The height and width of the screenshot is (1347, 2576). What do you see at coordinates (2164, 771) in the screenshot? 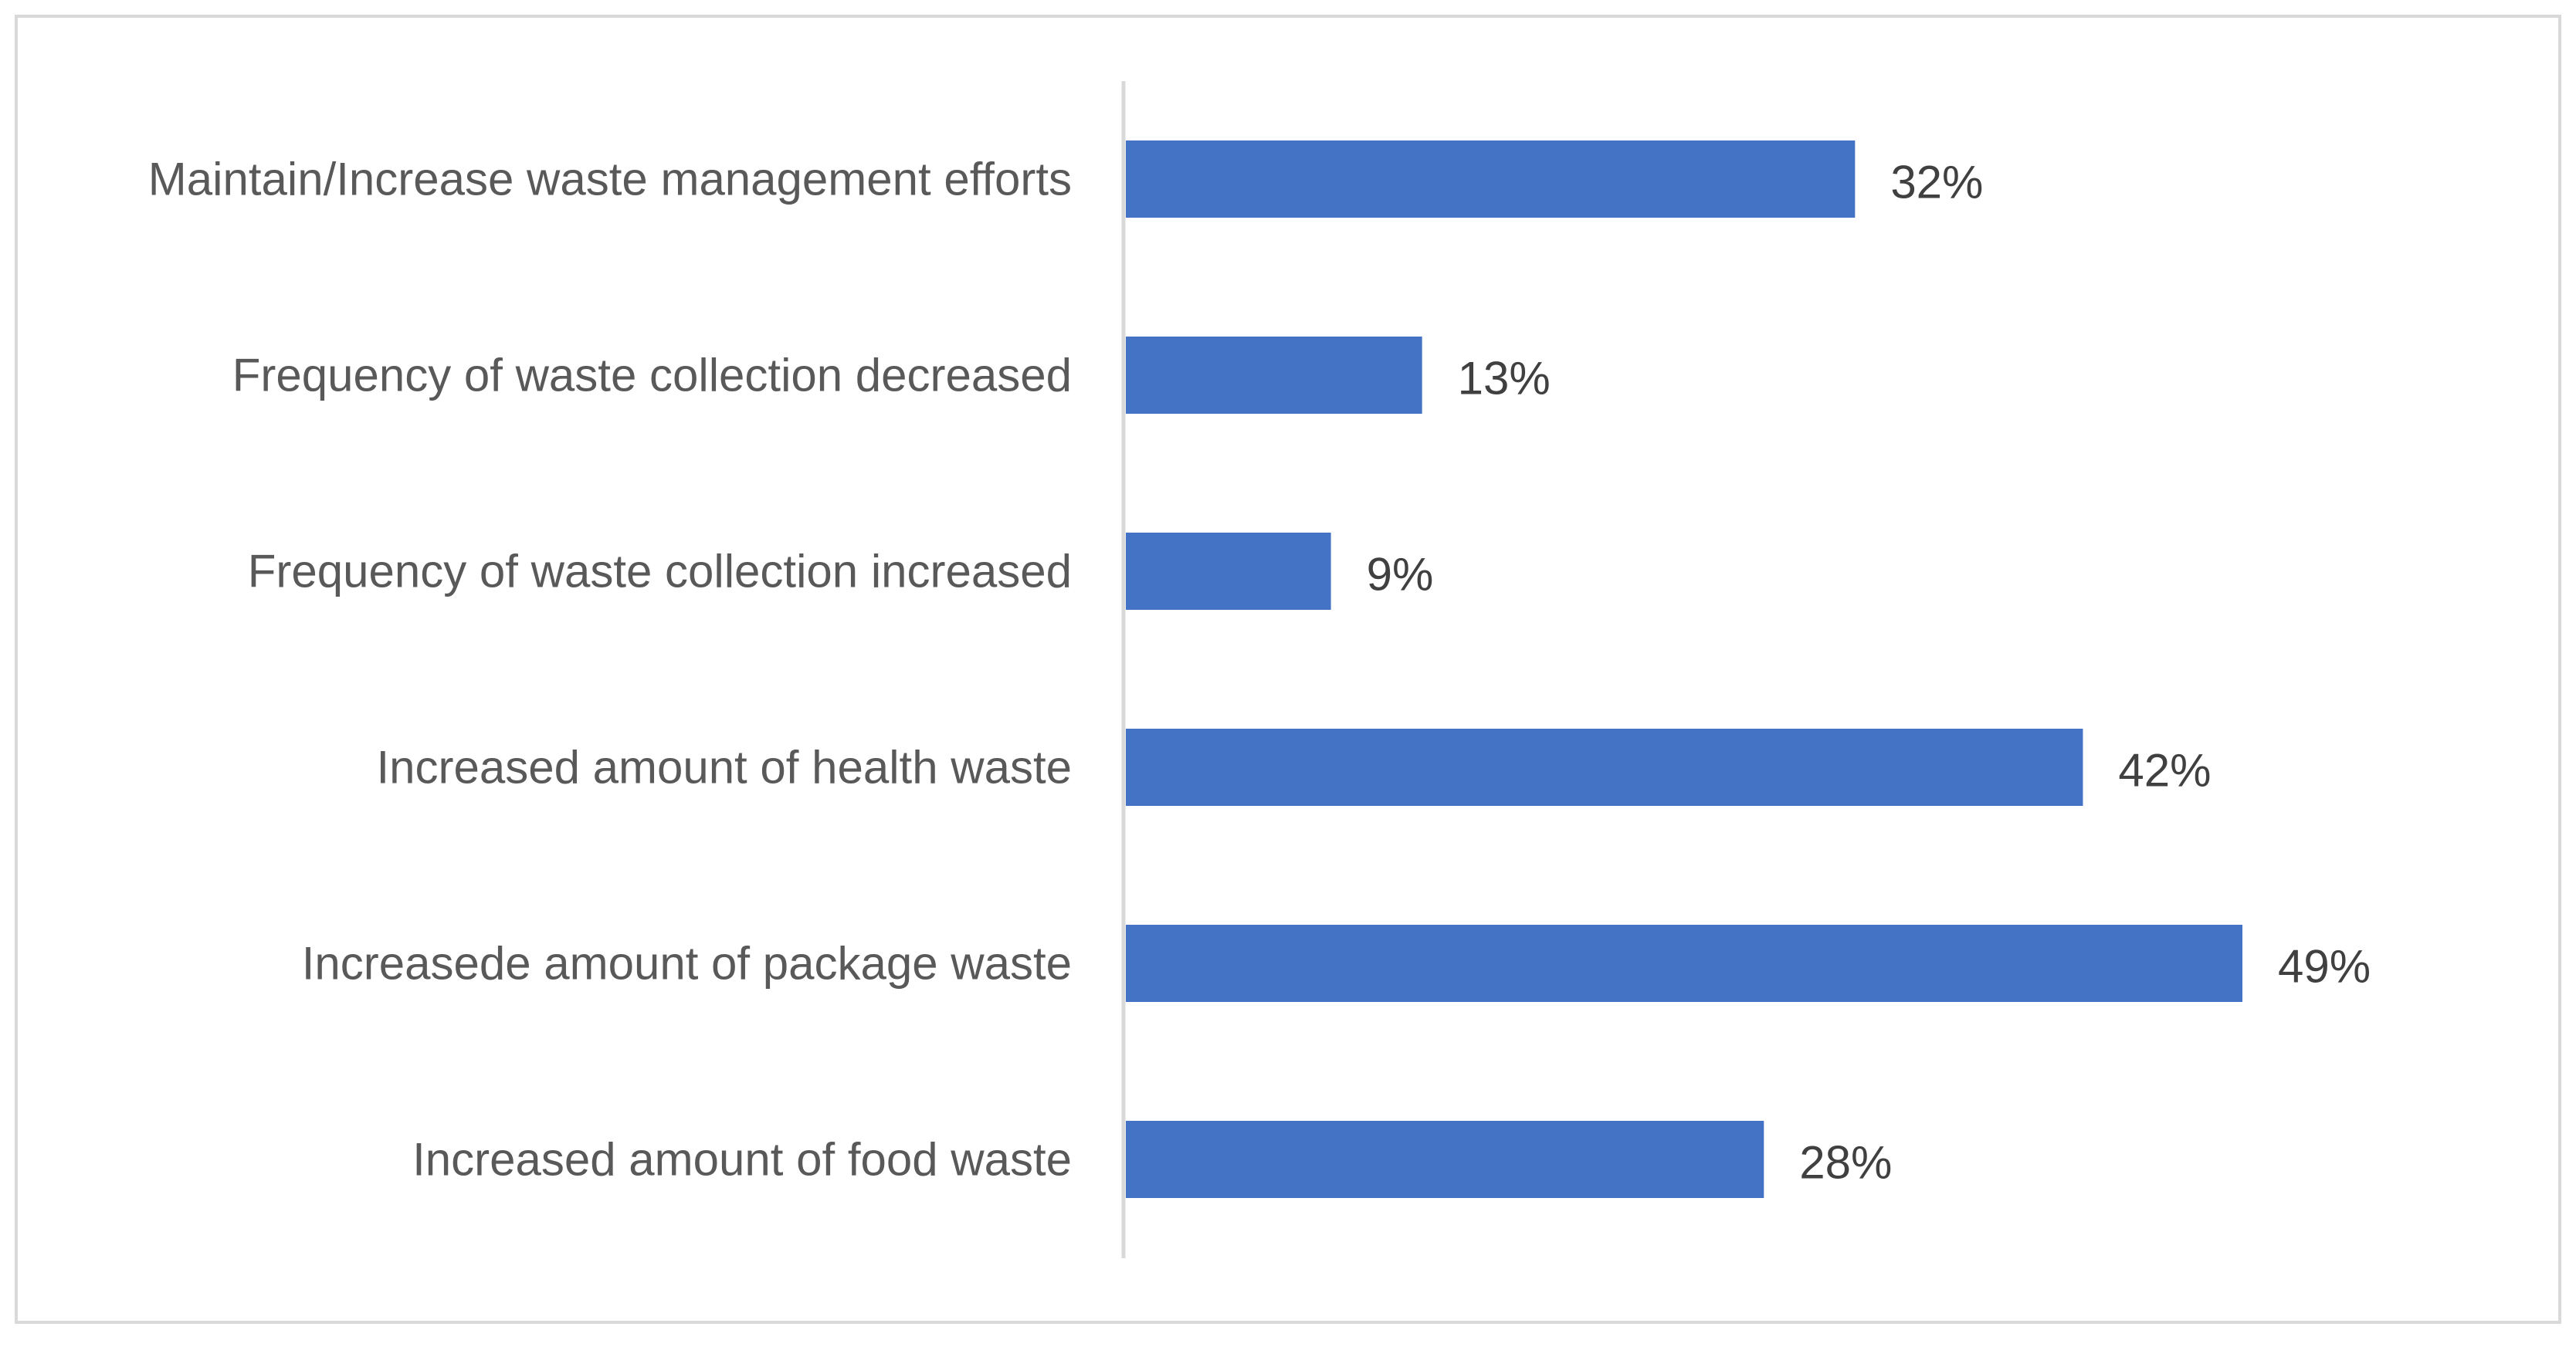
I see `data-label: 42%` at bounding box center [2164, 771].